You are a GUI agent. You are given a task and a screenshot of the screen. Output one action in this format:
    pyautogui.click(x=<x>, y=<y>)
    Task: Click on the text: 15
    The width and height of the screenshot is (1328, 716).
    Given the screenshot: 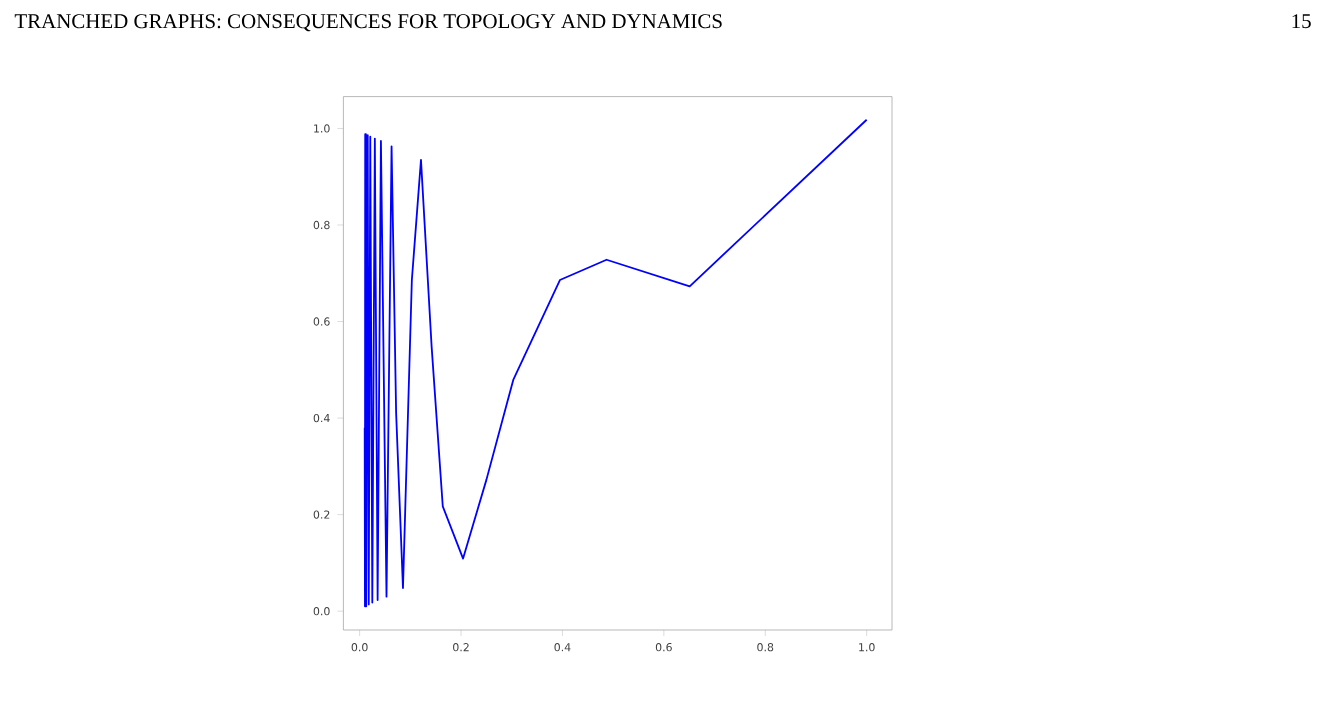 What is the action you would take?
    pyautogui.click(x=1301, y=21)
    